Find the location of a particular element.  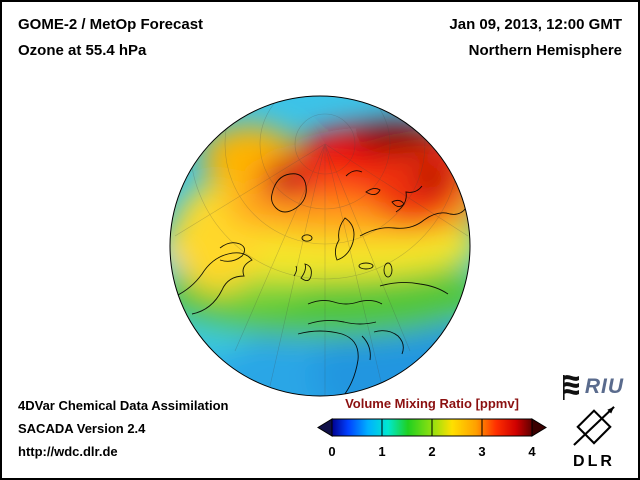

dlr-logo: DLR is located at coordinates (594, 437).